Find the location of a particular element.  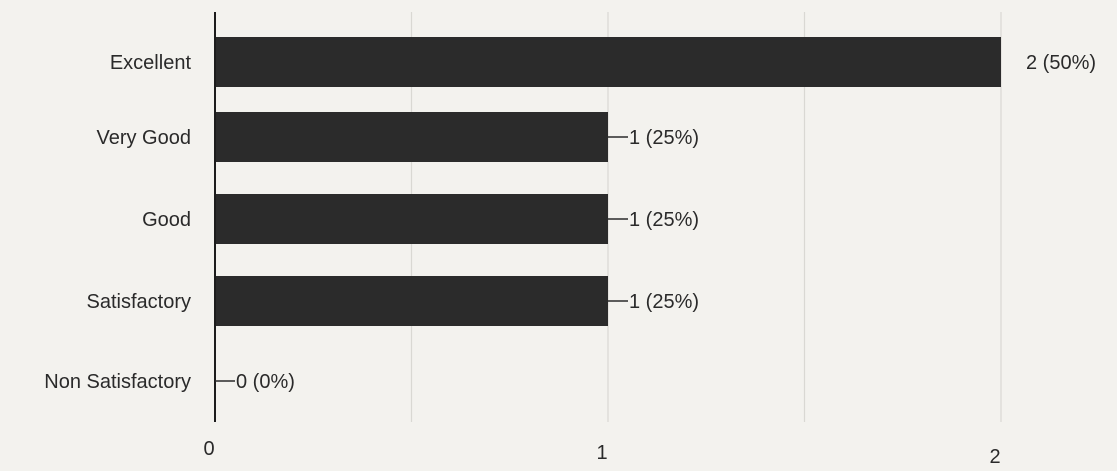

category-label: Non Satisfactory is located at coordinates (117, 382).